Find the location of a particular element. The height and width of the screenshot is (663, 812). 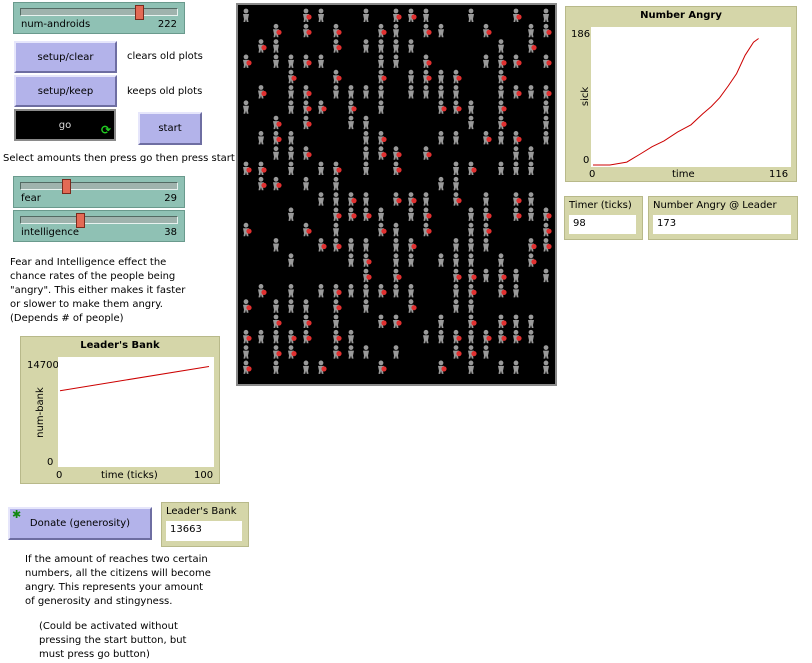

start-label: start is located at coordinates (170, 128).